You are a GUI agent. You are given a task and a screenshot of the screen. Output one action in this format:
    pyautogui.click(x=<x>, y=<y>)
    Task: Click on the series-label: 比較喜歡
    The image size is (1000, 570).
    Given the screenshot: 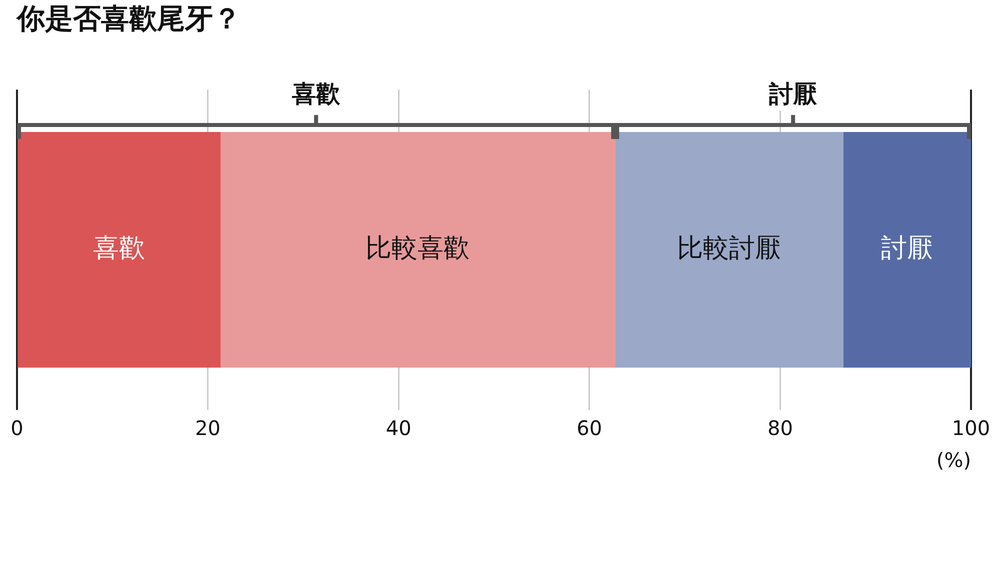 What is the action you would take?
    pyautogui.click(x=418, y=249)
    